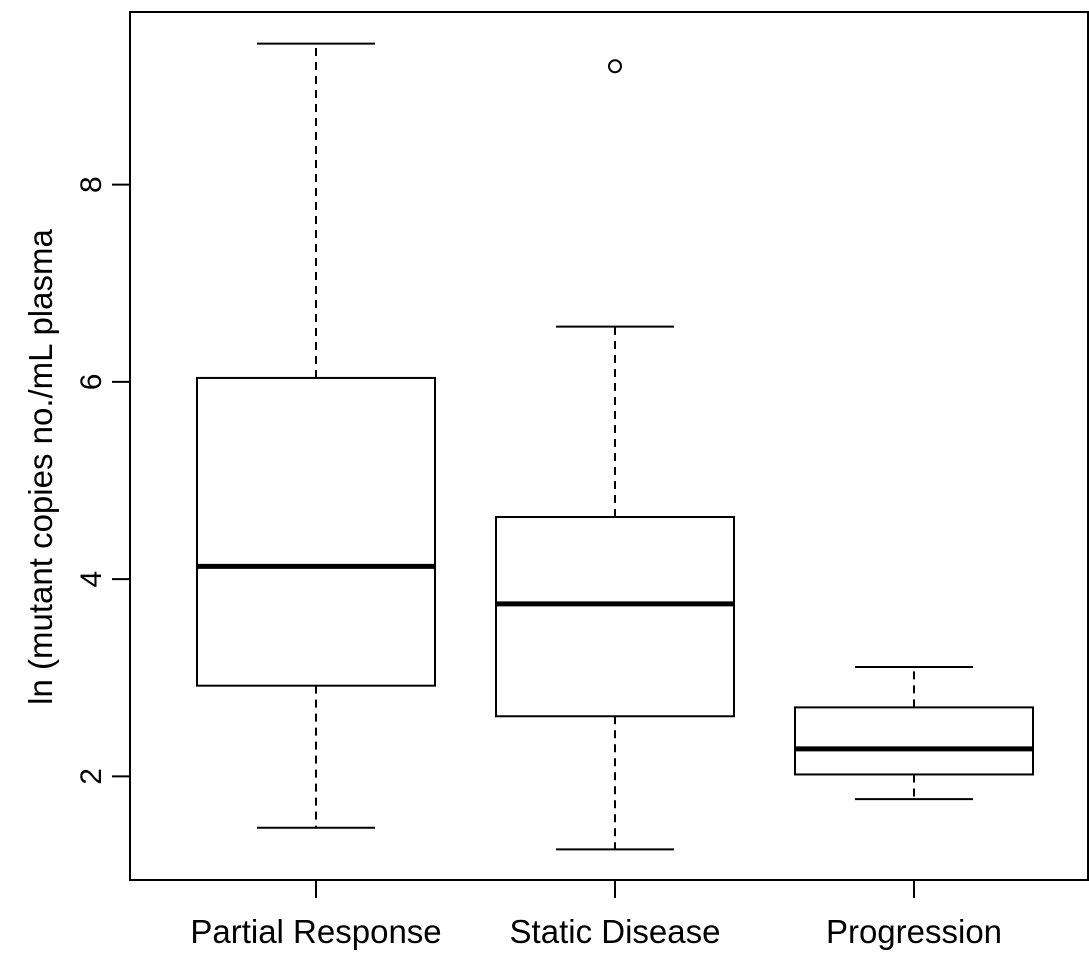 This screenshot has height=955, width=1089. I want to click on y-tick-label: 4, so click(91, 579).